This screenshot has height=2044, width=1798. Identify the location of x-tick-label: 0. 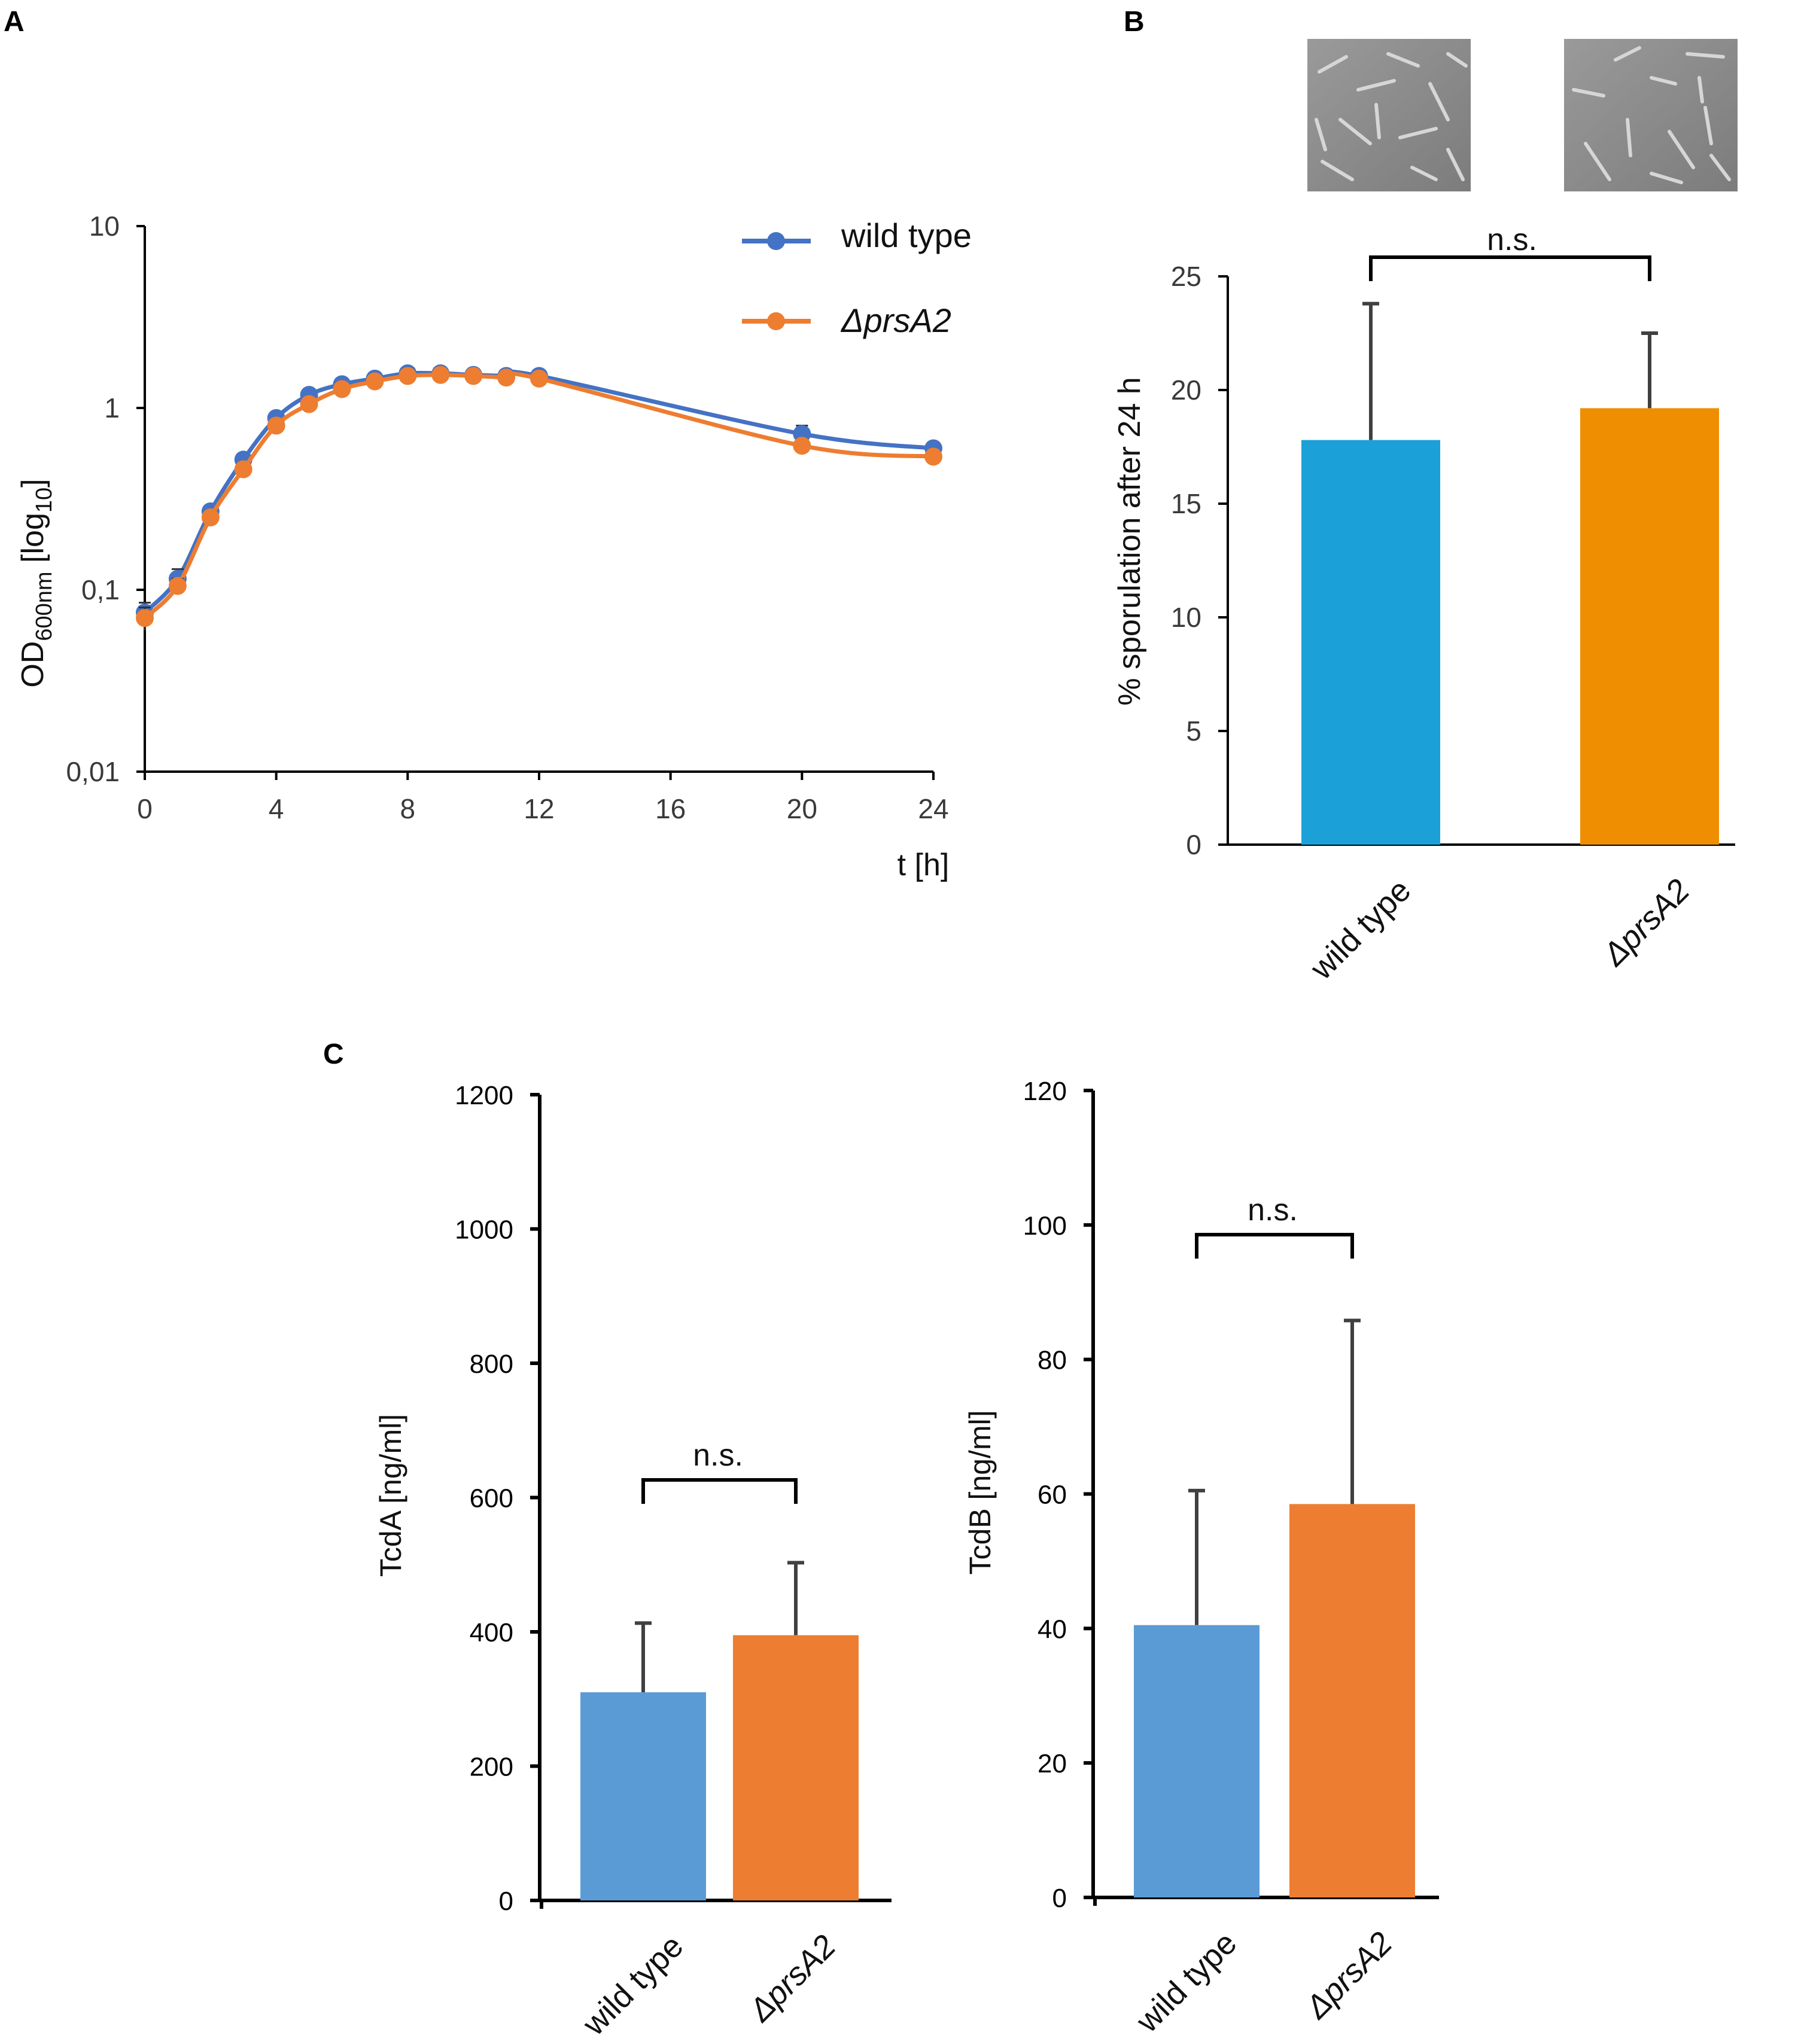
(145, 808).